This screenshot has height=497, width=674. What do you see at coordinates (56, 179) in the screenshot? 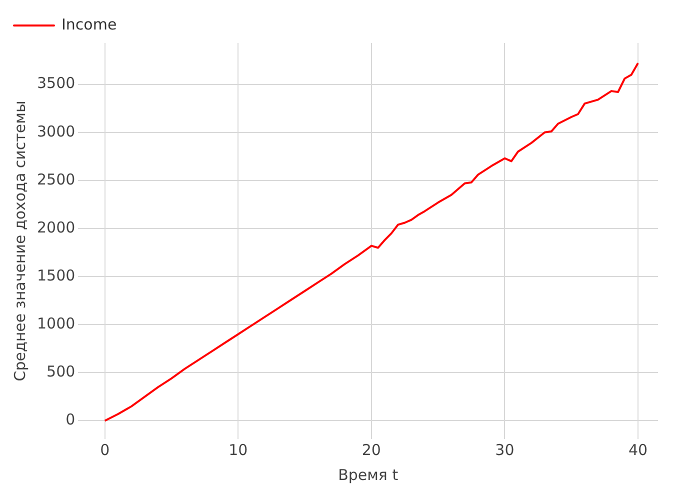
I see `y-tick-label: 2500` at bounding box center [56, 179].